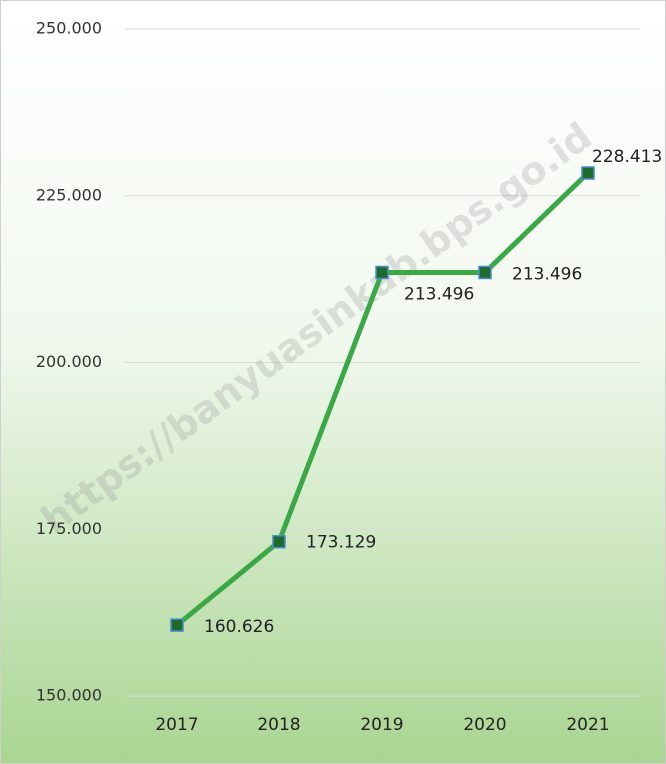 The height and width of the screenshot is (764, 666). What do you see at coordinates (69, 695) in the screenshot?
I see `y-tick-label: 150.000` at bounding box center [69, 695].